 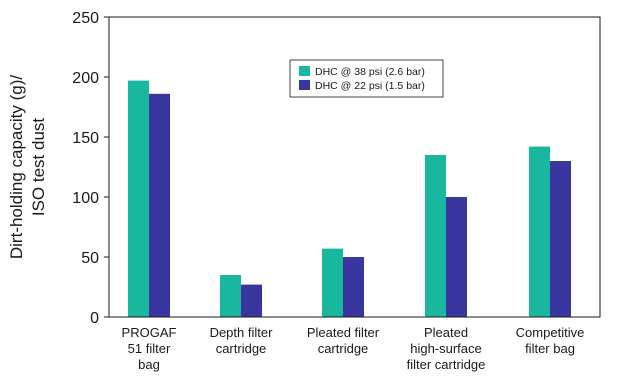 I want to click on x-category-label: bag, so click(x=149, y=364).